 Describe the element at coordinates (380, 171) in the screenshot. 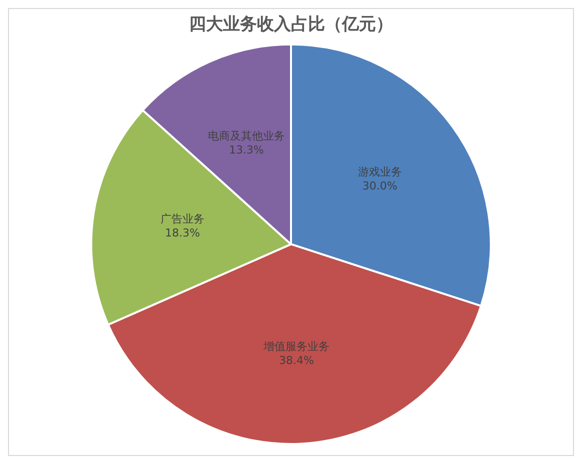

I see `slice-label: 游戏业务` at that location.